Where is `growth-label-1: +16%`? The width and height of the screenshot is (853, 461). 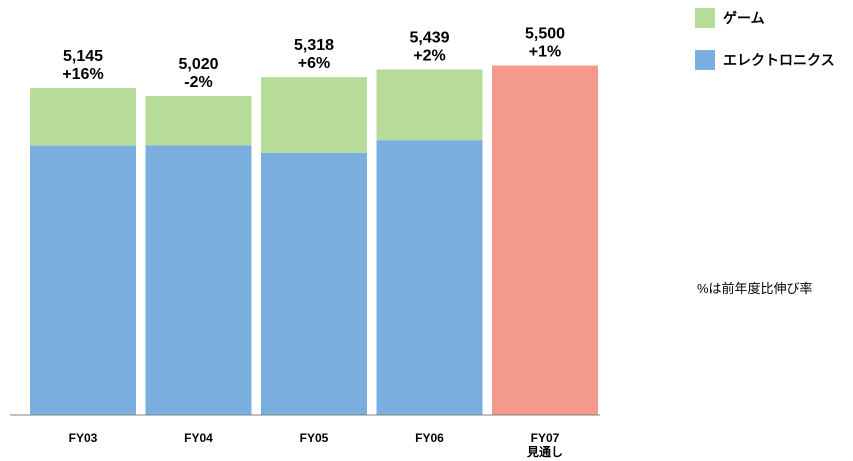 growth-label-1: +16% is located at coordinates (82, 74).